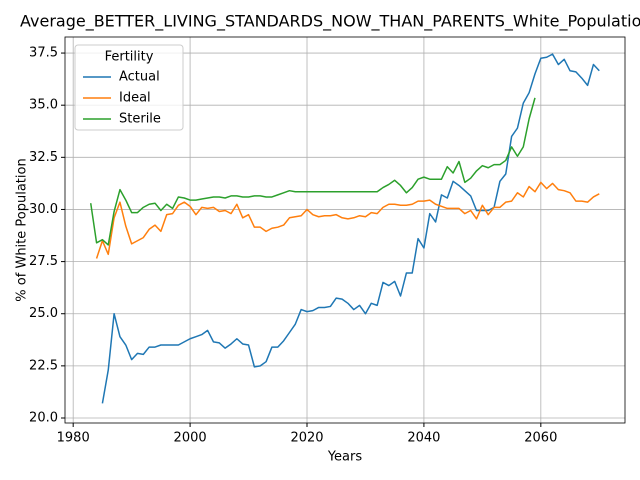 The width and height of the screenshot is (640, 480). What do you see at coordinates (347, 220) in the screenshot?
I see `line-series` at bounding box center [347, 220].